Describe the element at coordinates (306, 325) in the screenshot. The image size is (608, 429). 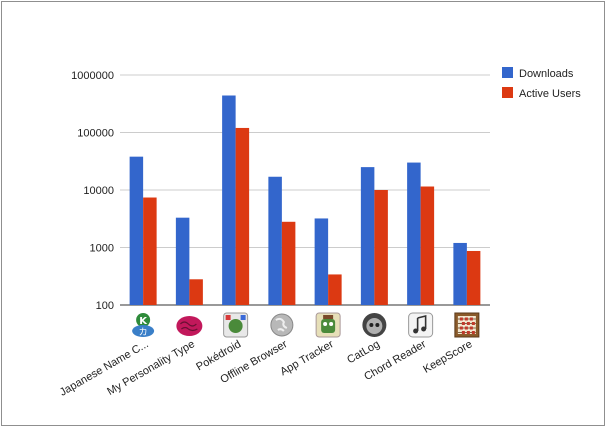
I see `category-icons: Kカ` at that location.